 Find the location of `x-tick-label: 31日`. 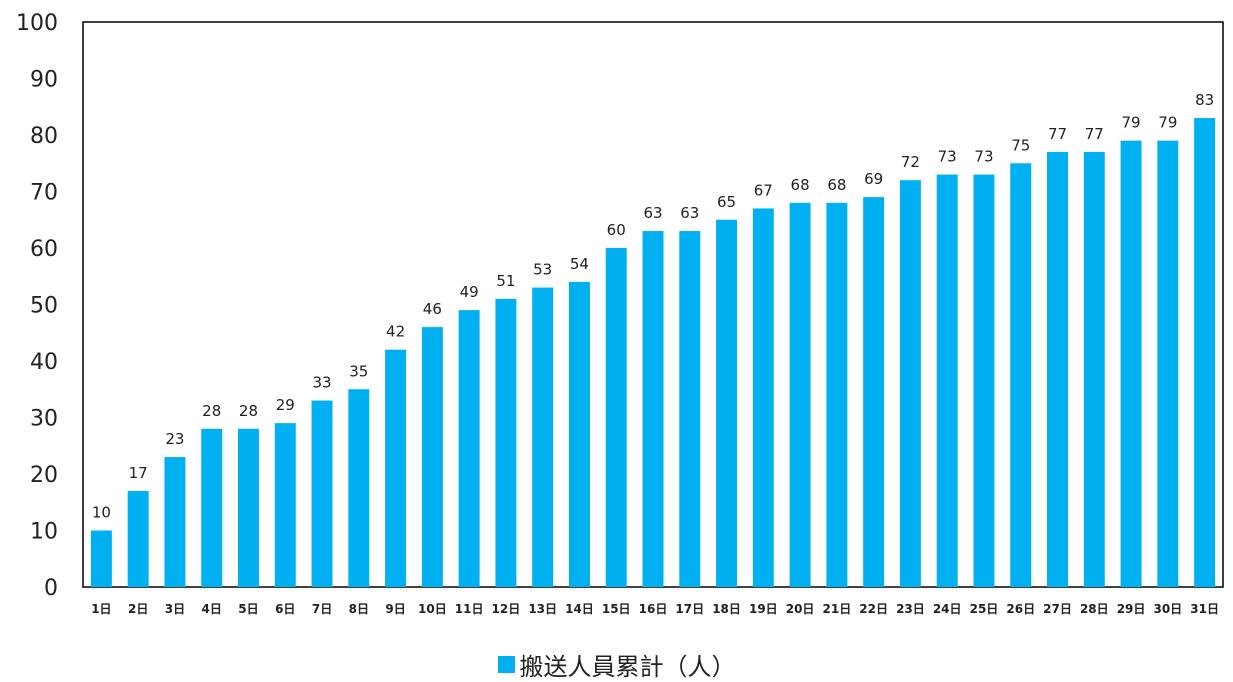

x-tick-label: 31日 is located at coordinates (1204, 609).